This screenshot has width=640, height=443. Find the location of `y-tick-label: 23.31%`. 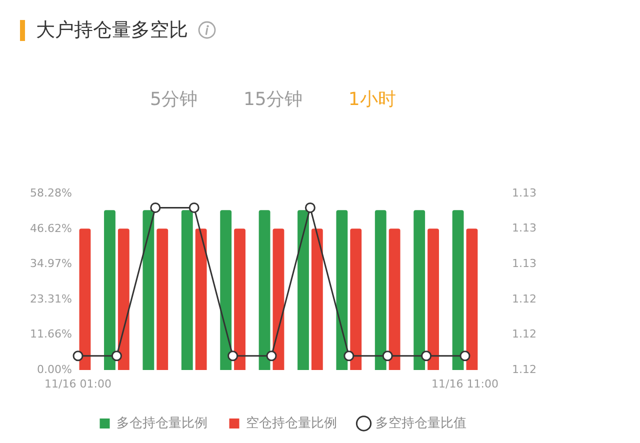

y-tick-label: 23.31% is located at coordinates (51, 299).